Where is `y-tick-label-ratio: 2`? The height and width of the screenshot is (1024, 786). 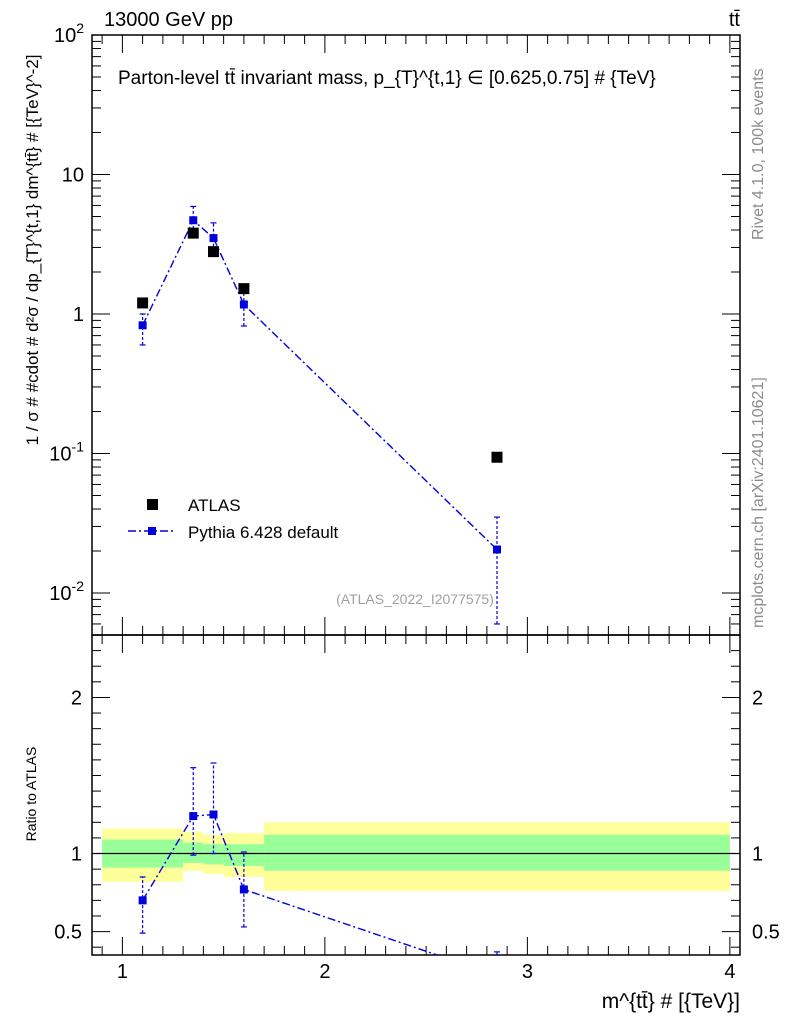 y-tick-label-ratio: 2 is located at coordinates (76, 698).